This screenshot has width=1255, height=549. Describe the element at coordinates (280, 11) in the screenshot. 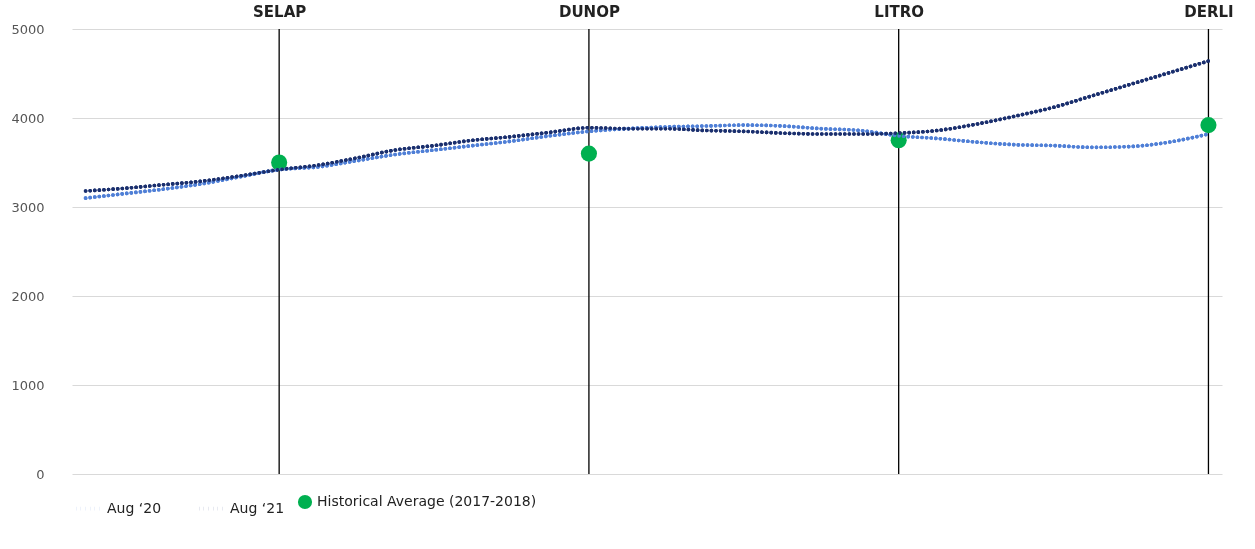

I see `x-tick-label: SELAP` at that location.